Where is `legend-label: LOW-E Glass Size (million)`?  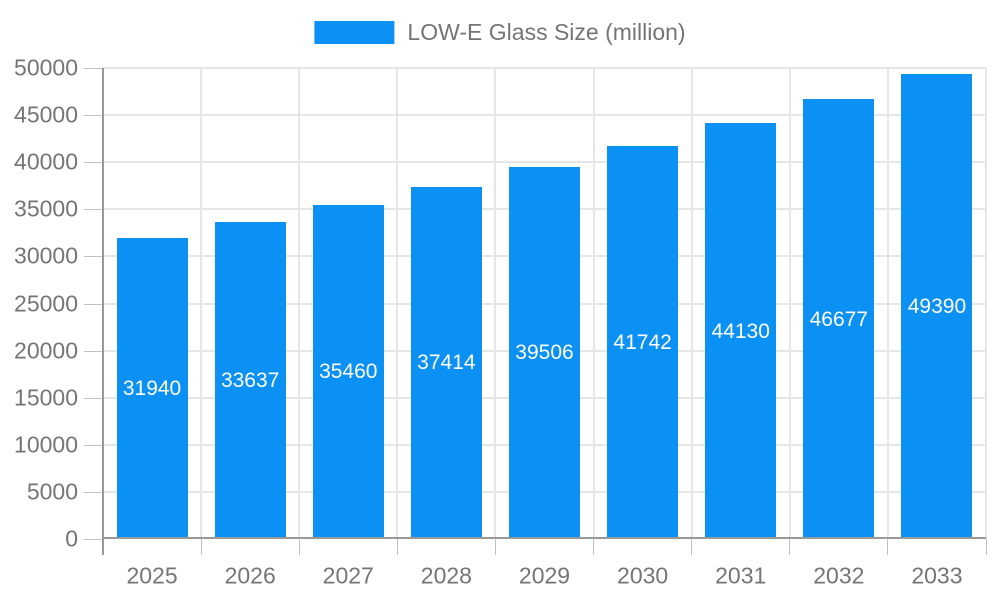 legend-label: LOW-E Glass Size (million) is located at coordinates (546, 32).